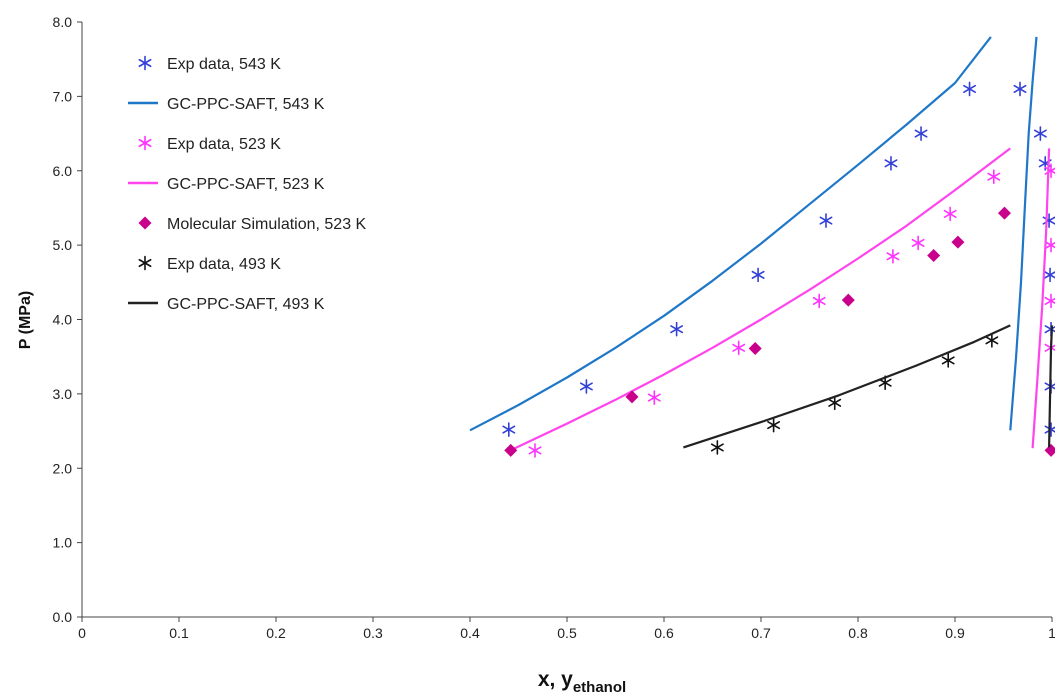 The height and width of the screenshot is (693, 1055). What do you see at coordinates (179, 633) in the screenshot?
I see `x-tick-label: 0.1` at bounding box center [179, 633].